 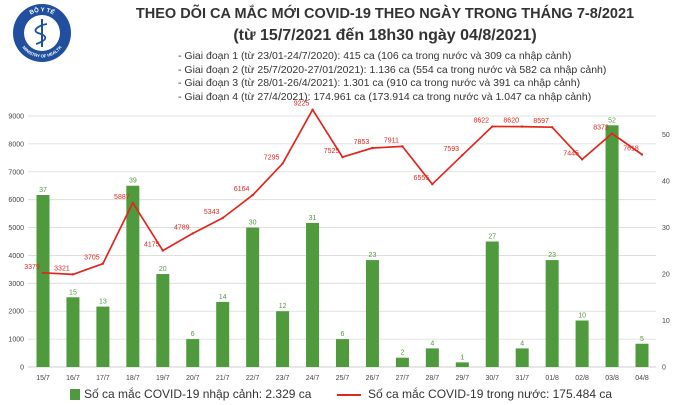 What do you see at coordinates (283, 378) in the screenshot?
I see `x-tick-label: 23/7` at bounding box center [283, 378].